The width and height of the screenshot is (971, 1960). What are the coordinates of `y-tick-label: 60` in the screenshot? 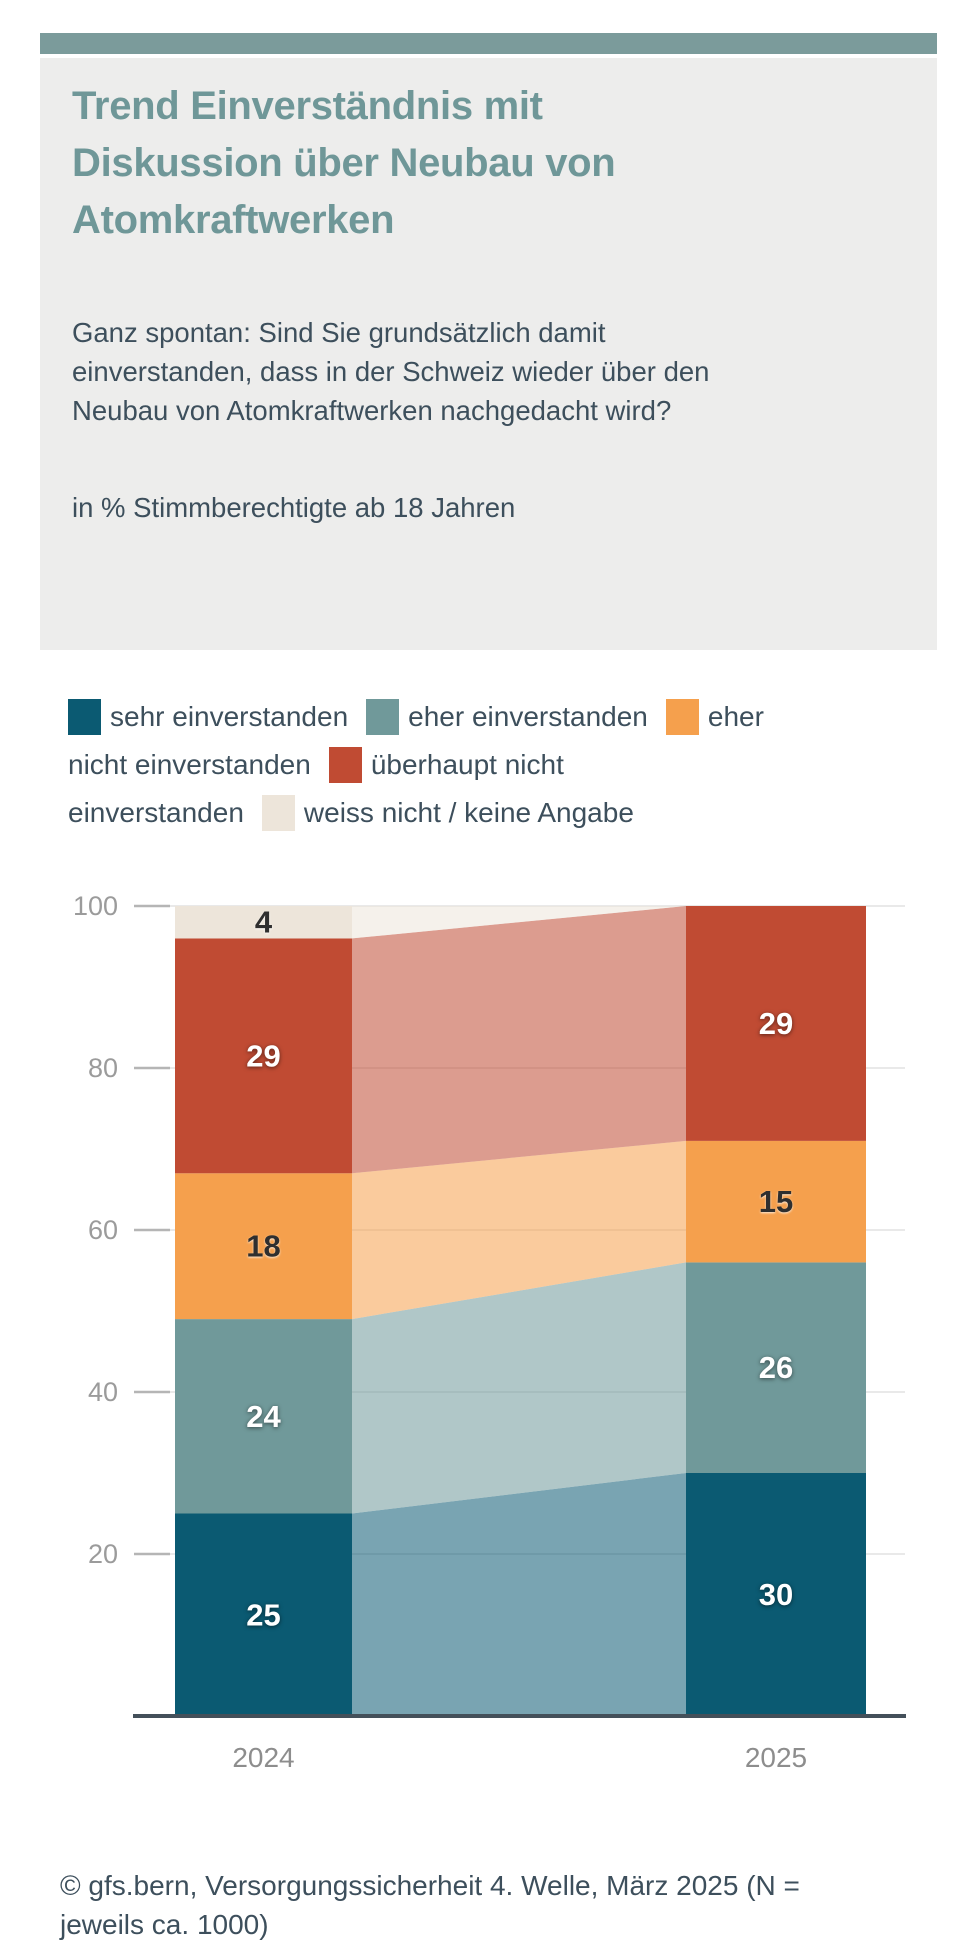 It's located at (103, 1230).